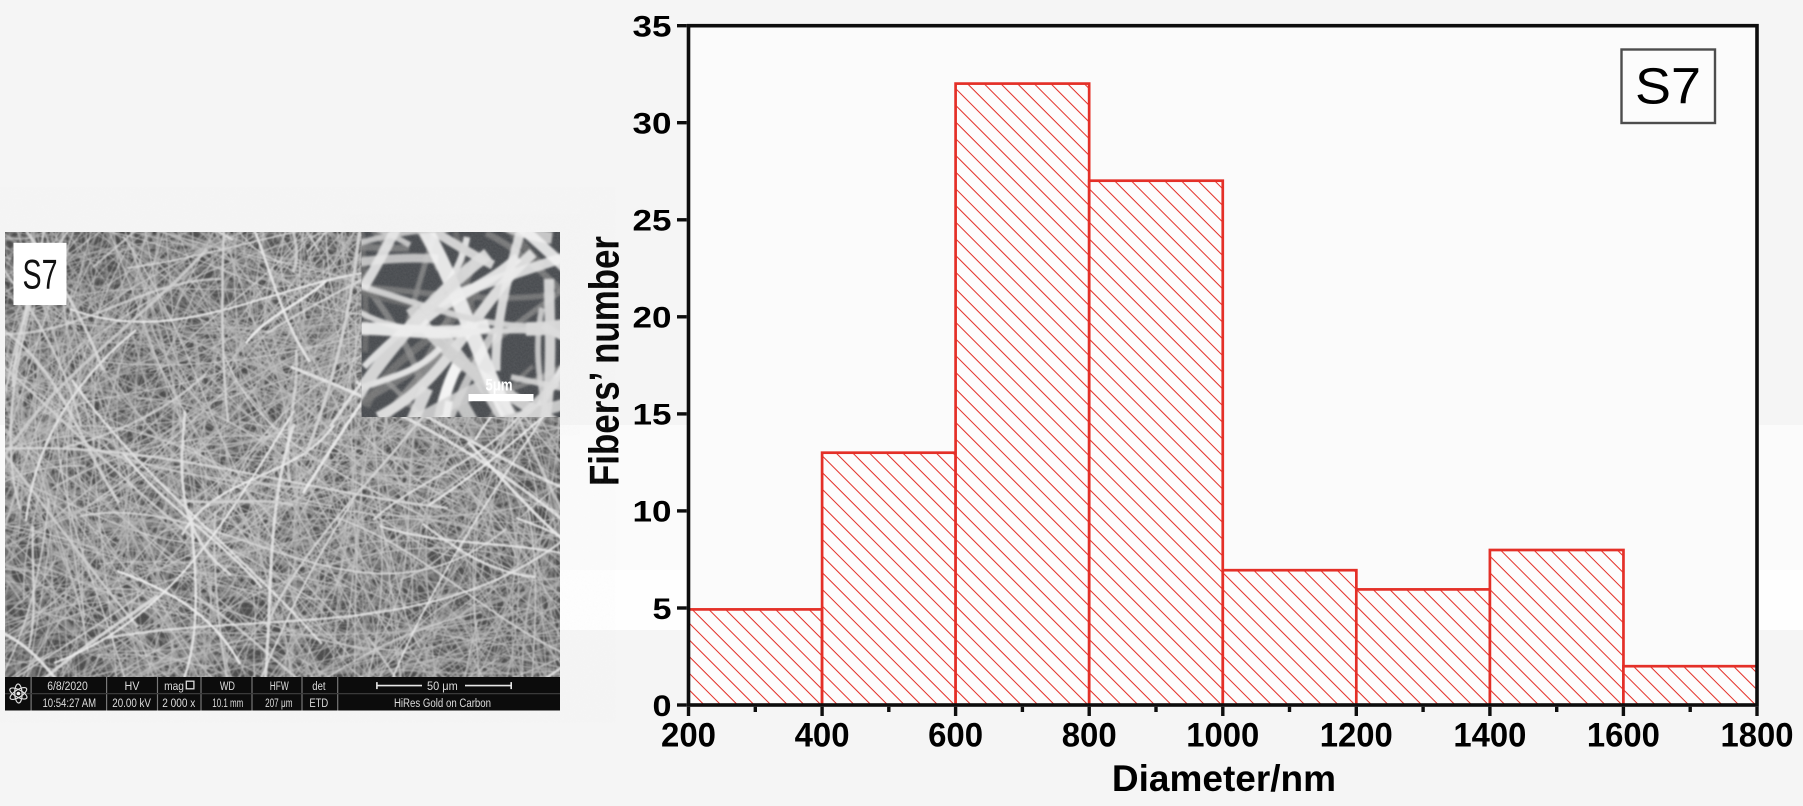 The image size is (1803, 806). What do you see at coordinates (69, 703) in the screenshot?
I see `svg-text: 10:54:27 AM` at bounding box center [69, 703].